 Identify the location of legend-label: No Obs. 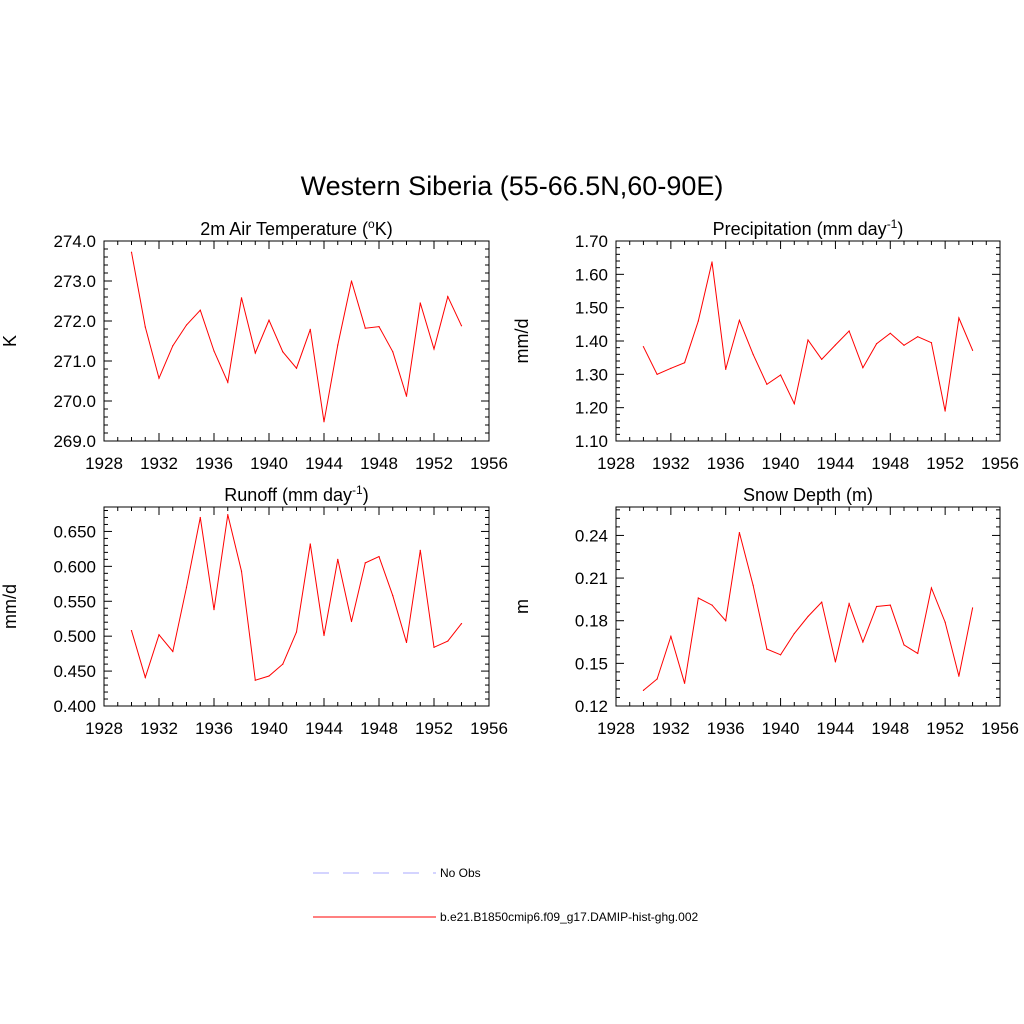
(460, 873).